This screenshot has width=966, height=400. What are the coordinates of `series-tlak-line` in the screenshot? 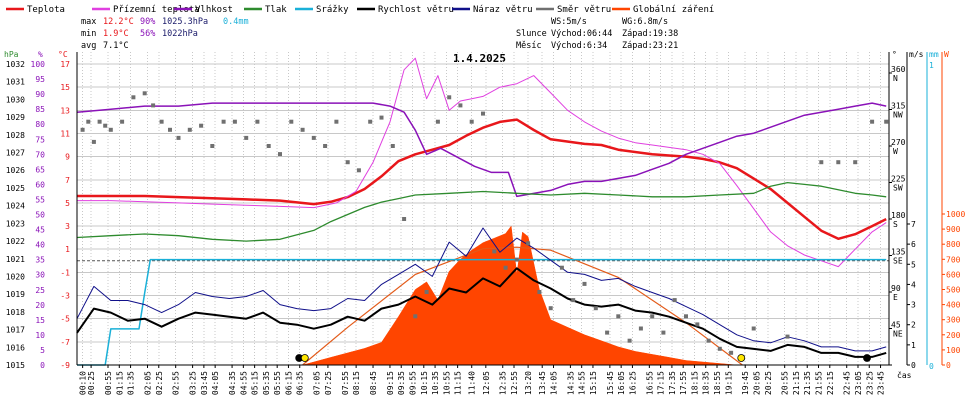 It's located at (481, 211).